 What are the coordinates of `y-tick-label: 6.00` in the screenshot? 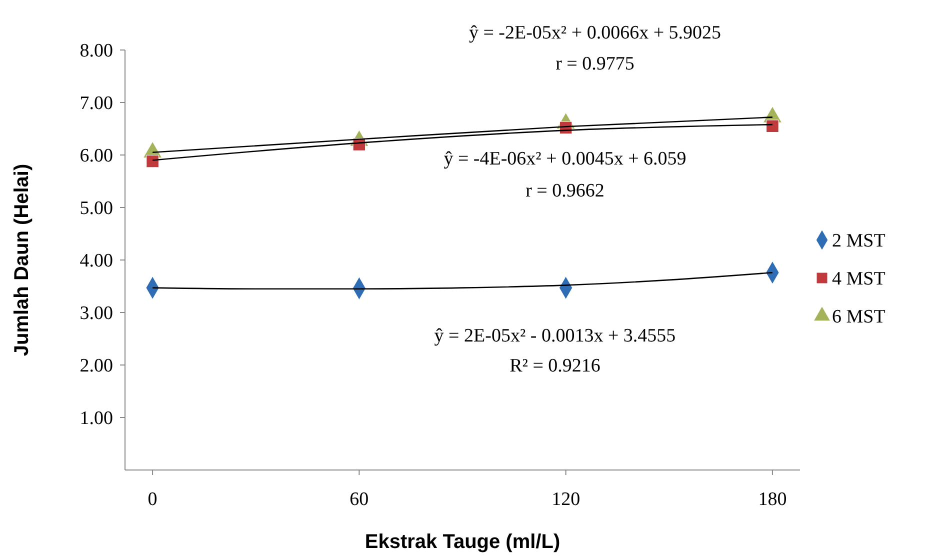 It's located at (96, 156).